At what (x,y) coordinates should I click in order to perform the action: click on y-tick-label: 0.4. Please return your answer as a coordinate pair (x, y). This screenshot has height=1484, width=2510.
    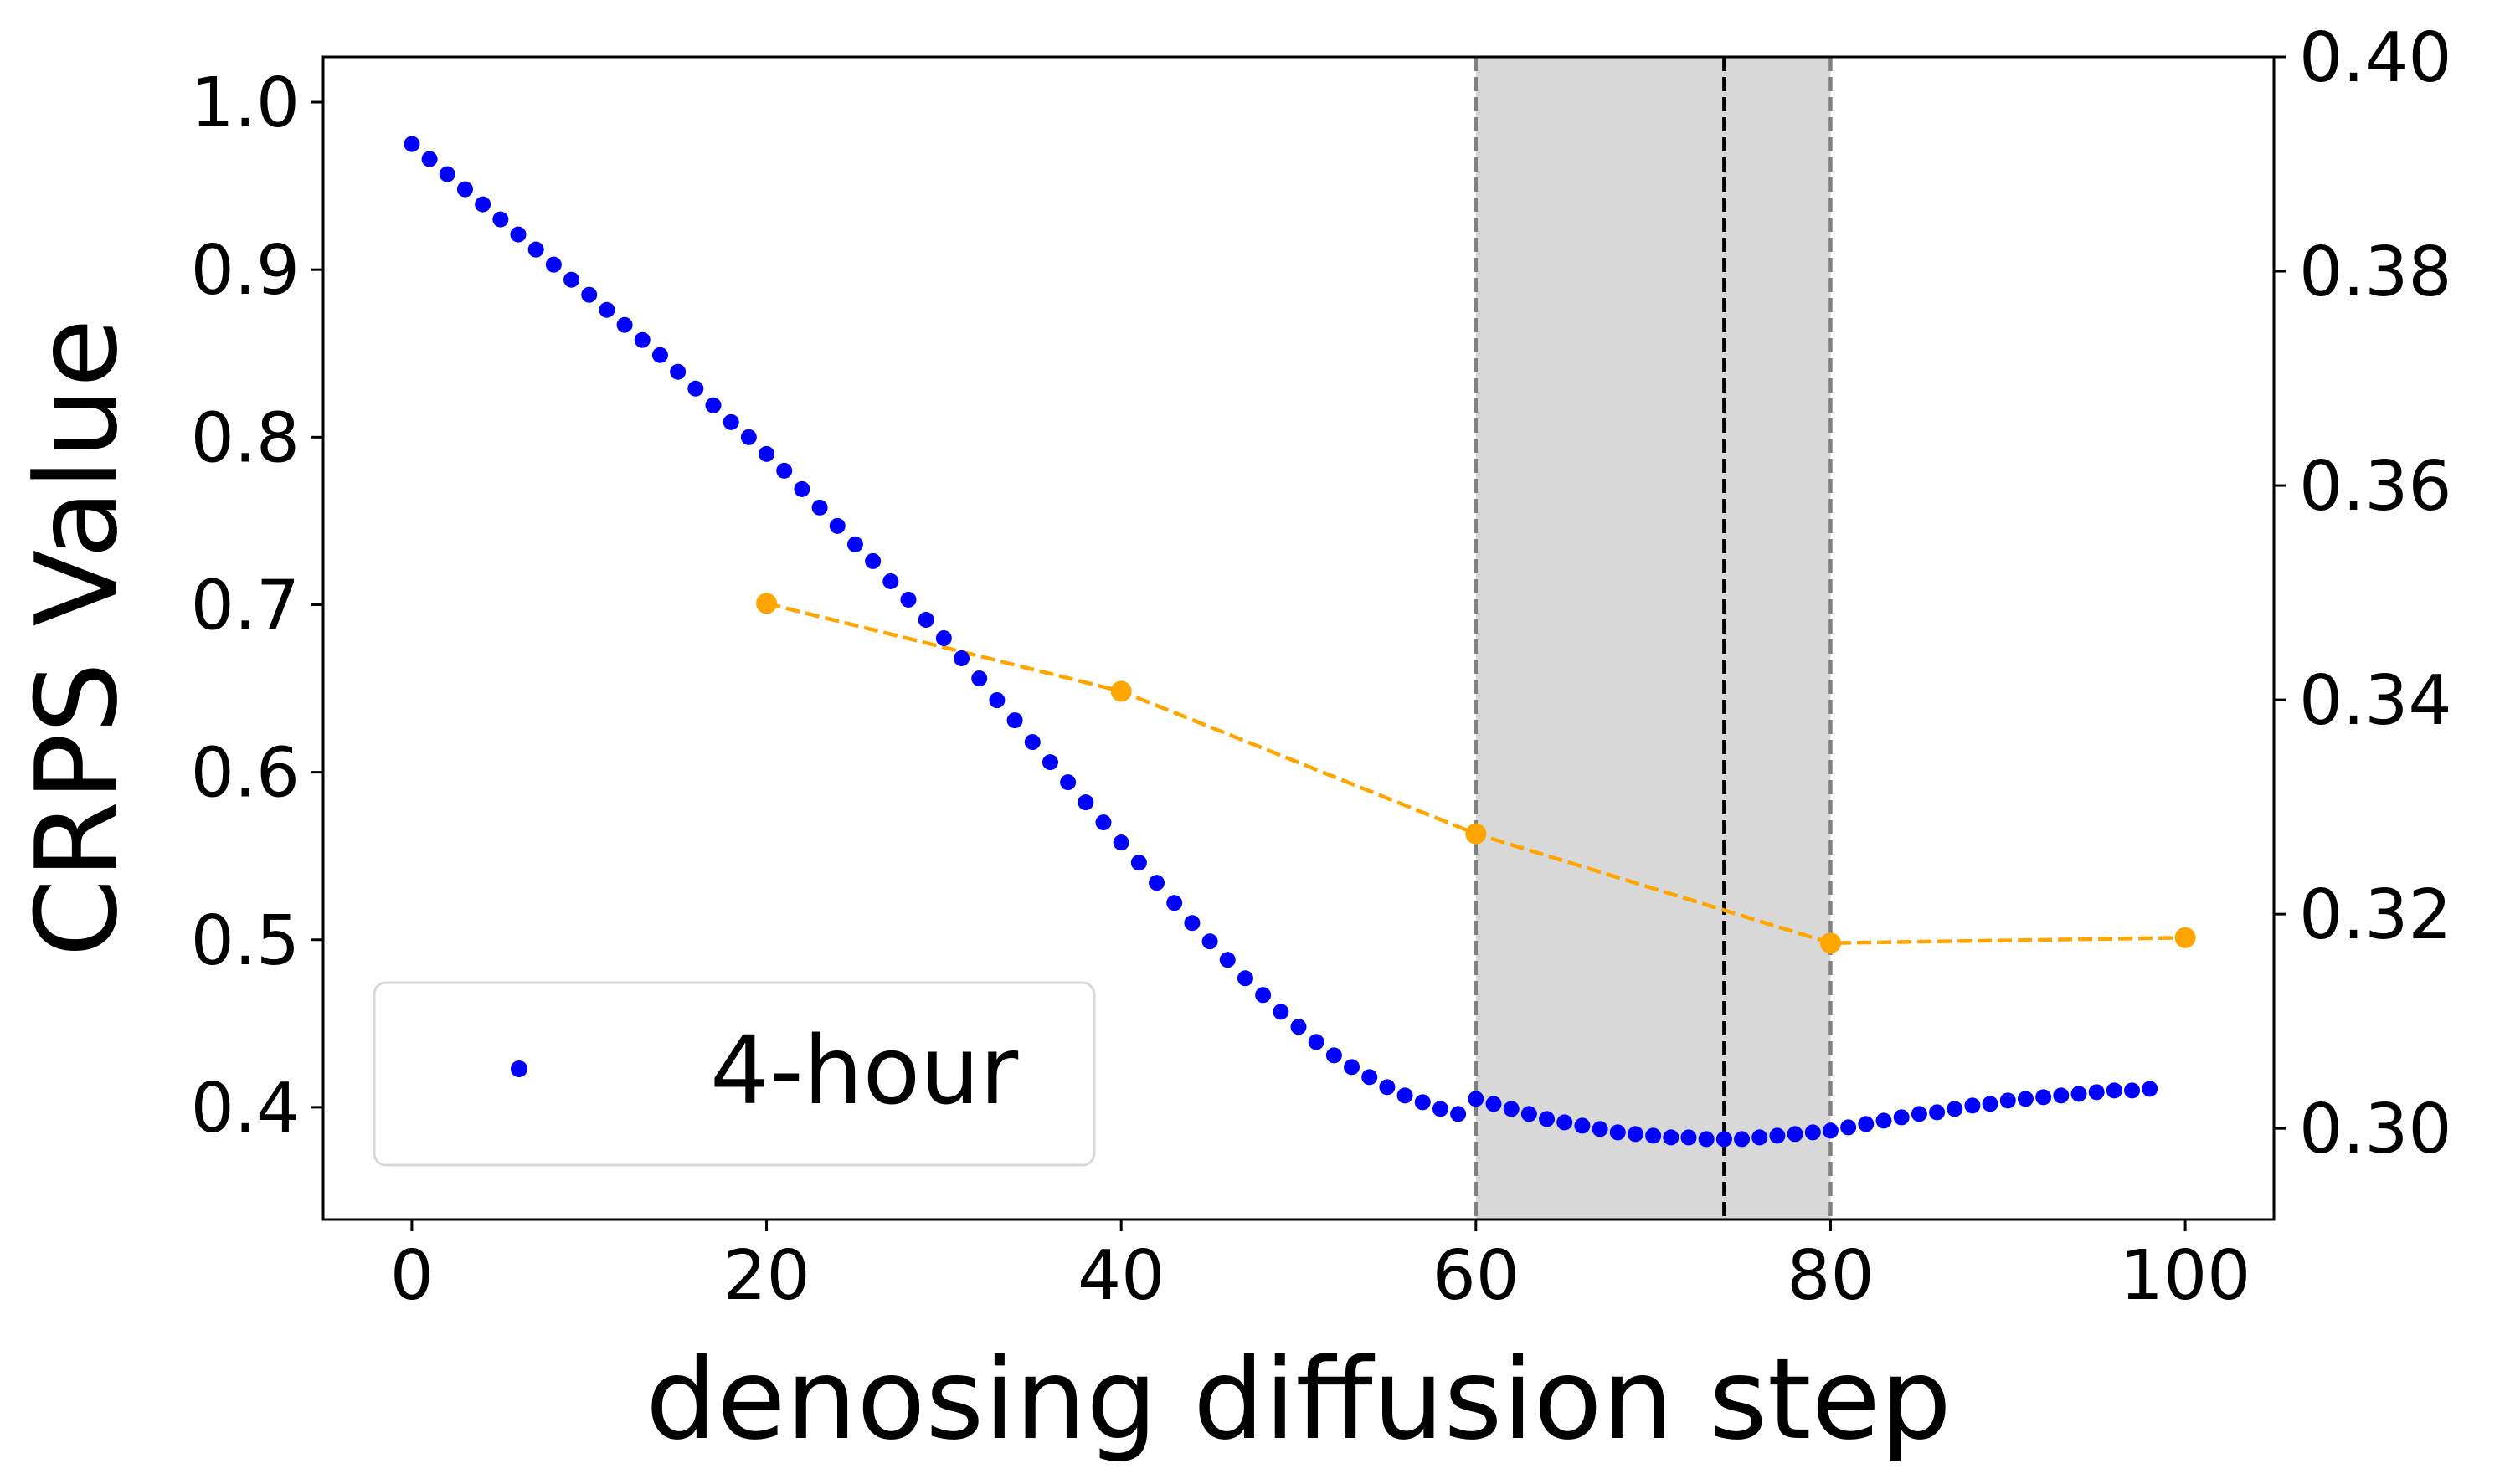
    Looking at the image, I should click on (245, 1108).